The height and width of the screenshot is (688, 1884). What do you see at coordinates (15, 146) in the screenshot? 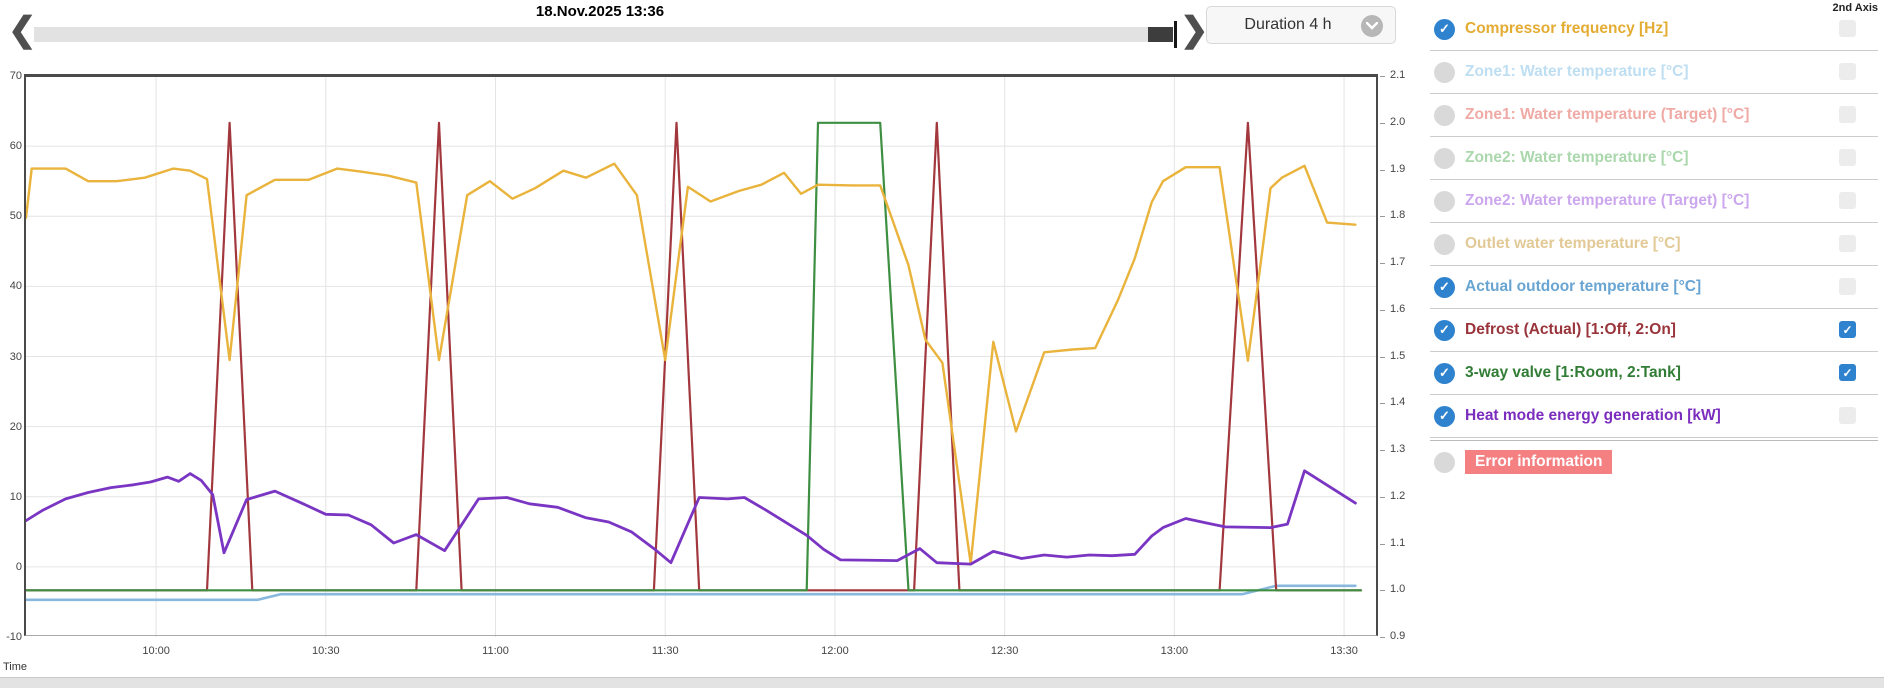
I see `ylab-tick: 60` at bounding box center [15, 146].